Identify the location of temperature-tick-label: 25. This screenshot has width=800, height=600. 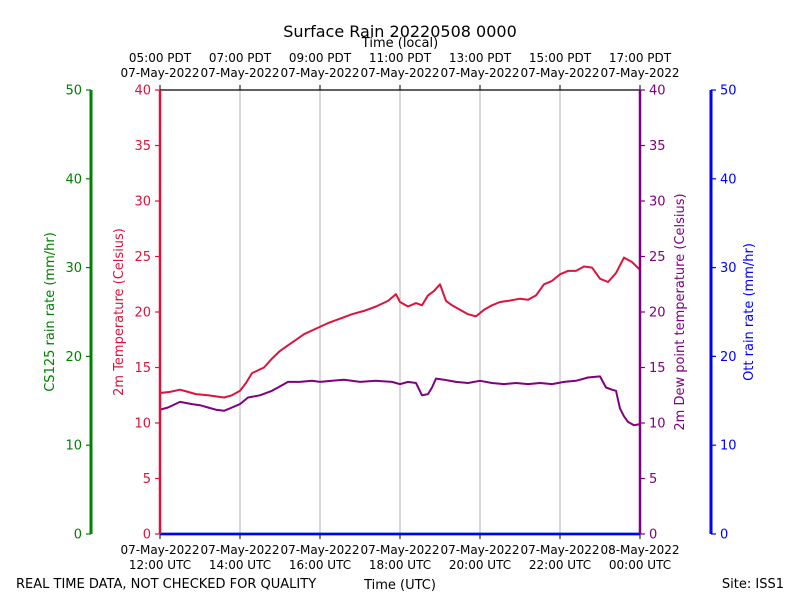
(142, 257).